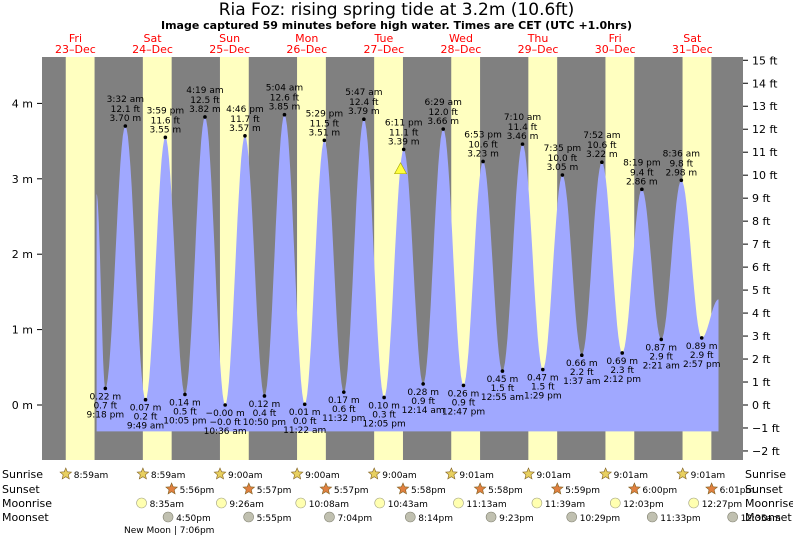 Image resolution: width=793 pixels, height=538 pixels. What do you see at coordinates (582, 373) in the screenshot?
I see `tide-label-text: 2.2 ft` at bounding box center [582, 373].